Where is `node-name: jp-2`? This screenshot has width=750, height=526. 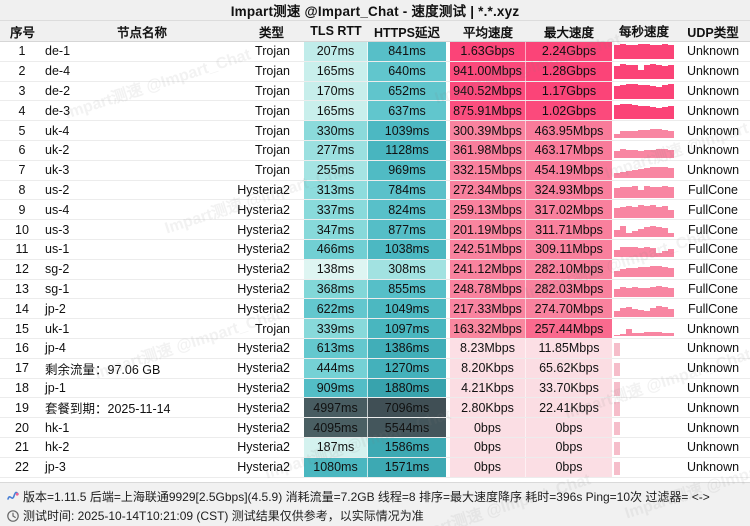
node-name: jp-2 is located at coordinates (55, 308).